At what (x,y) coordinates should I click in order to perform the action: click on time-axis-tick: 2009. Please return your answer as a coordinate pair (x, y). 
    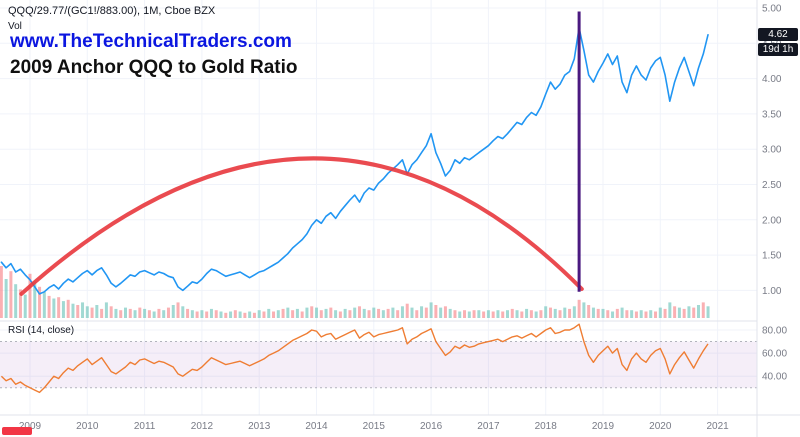
    Looking at the image, I should click on (30, 426).